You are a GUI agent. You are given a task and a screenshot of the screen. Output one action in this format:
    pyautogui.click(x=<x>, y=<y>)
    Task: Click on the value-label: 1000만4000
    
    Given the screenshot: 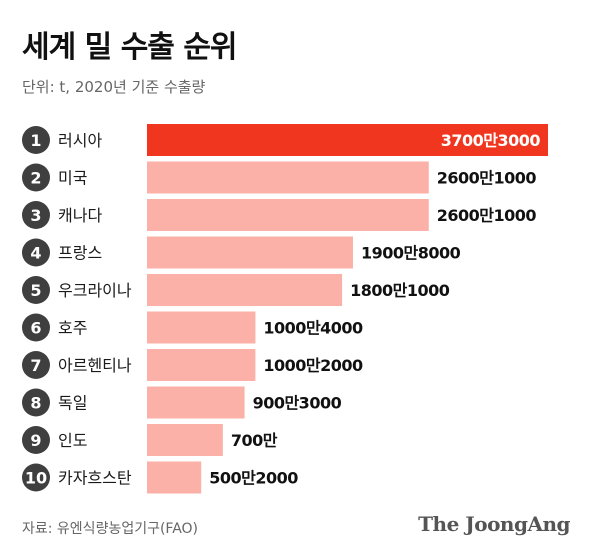 What is the action you would take?
    pyautogui.click(x=313, y=328)
    